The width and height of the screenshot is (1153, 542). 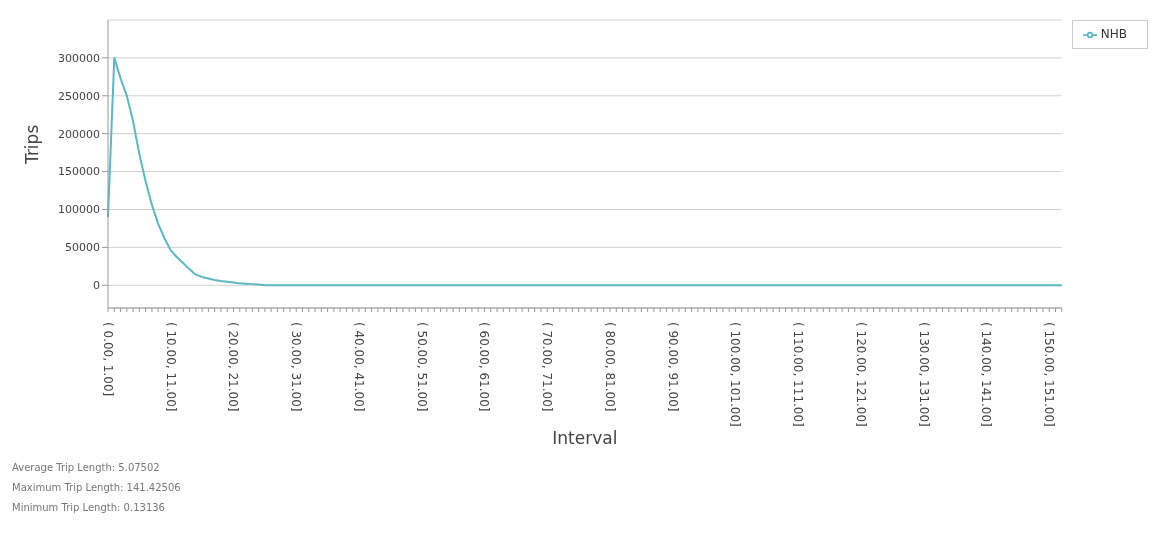 What do you see at coordinates (672, 367) in the screenshot?
I see `x-tick-label: ( 90.00, 91.00]` at bounding box center [672, 367].